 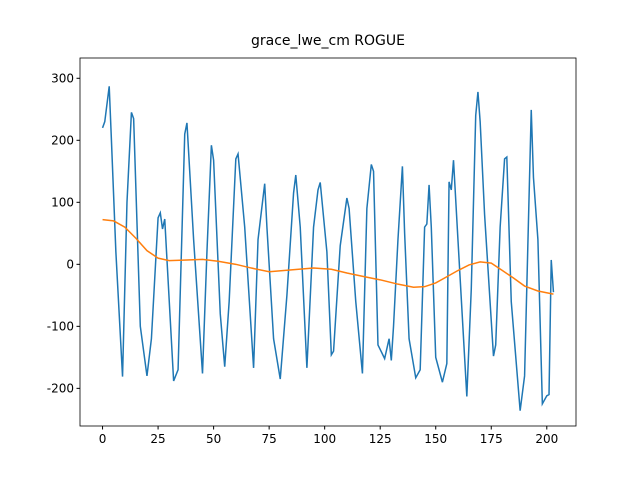 What do you see at coordinates (60, 326) in the screenshot?
I see `y-tick-label: -100` at bounding box center [60, 326].